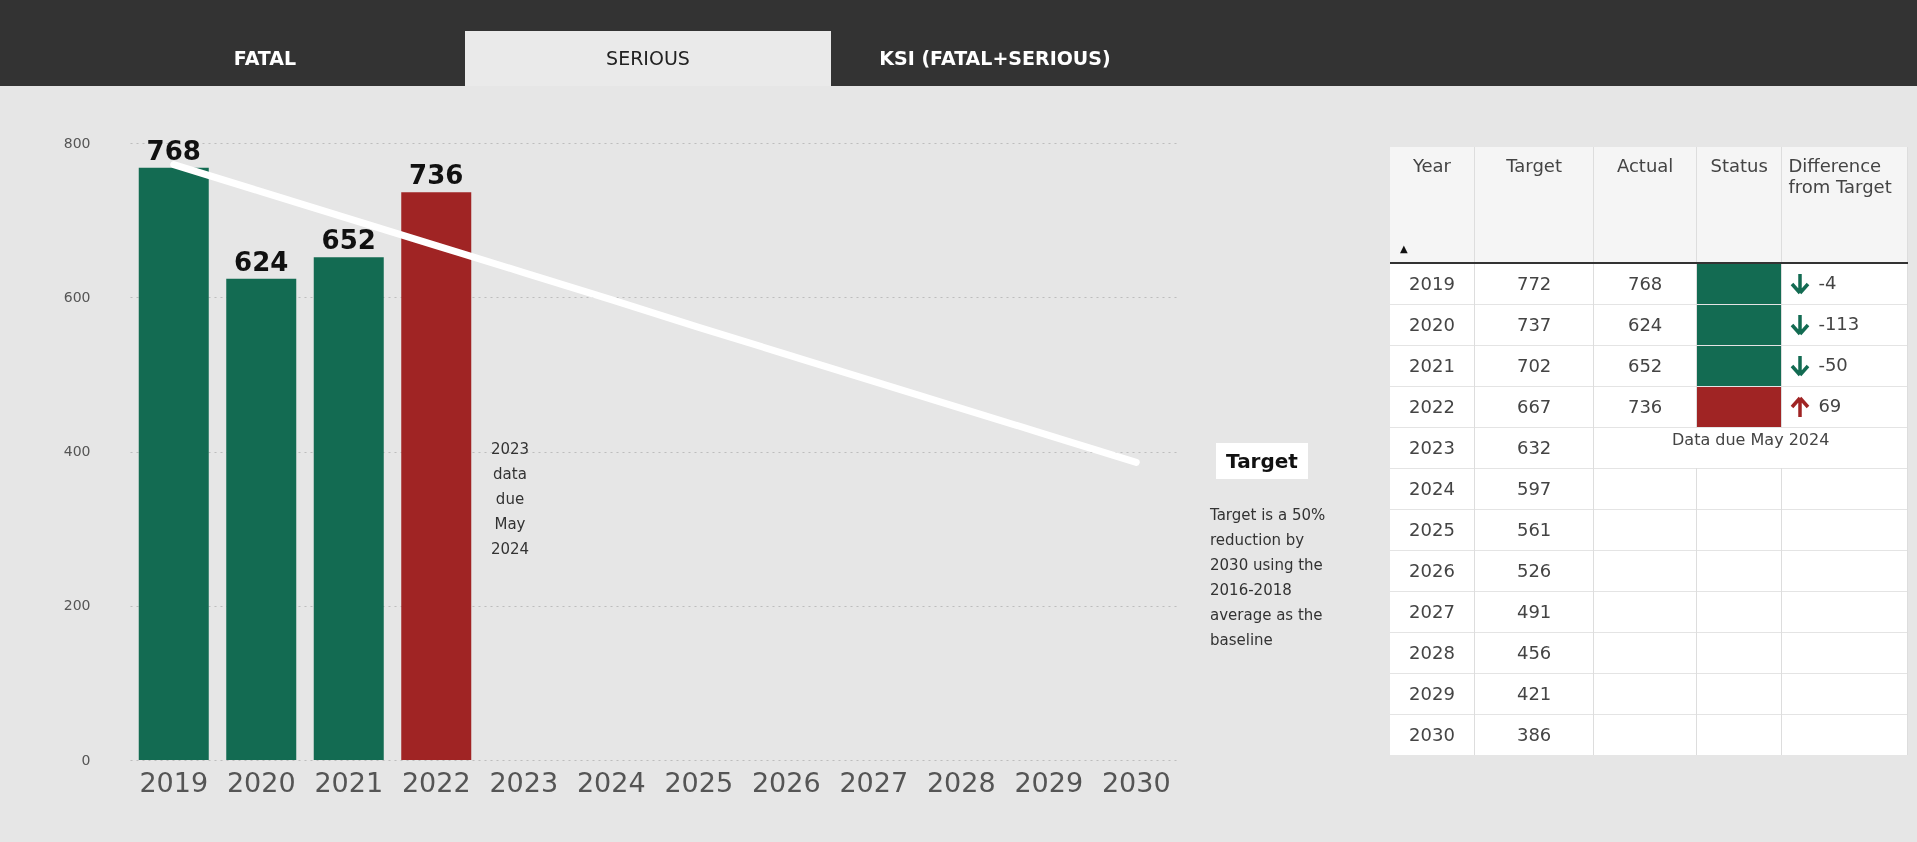 This screenshot has height=842, width=1917. Describe the element at coordinates (174, 782) in the screenshot. I see `x-tick-label: 2019` at that location.